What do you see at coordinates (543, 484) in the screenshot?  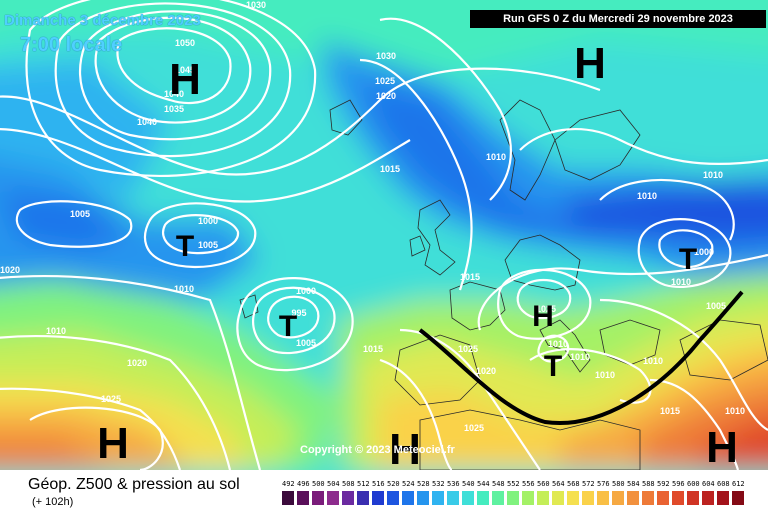 I see `scale-tick-label: 560` at bounding box center [543, 484].